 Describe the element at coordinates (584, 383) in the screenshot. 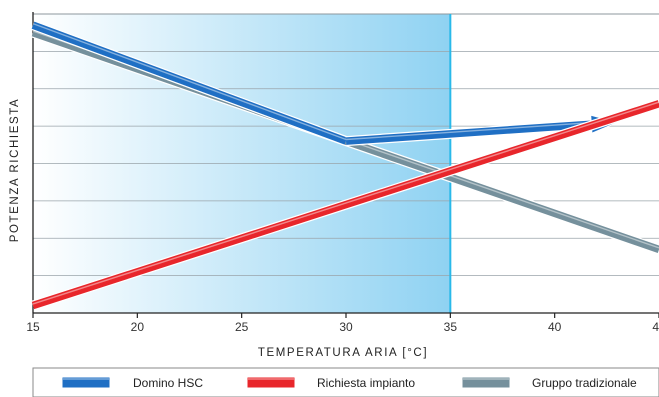

I see `legend-label-gruppo-tradizionale: Gruppo tradizionale` at that location.